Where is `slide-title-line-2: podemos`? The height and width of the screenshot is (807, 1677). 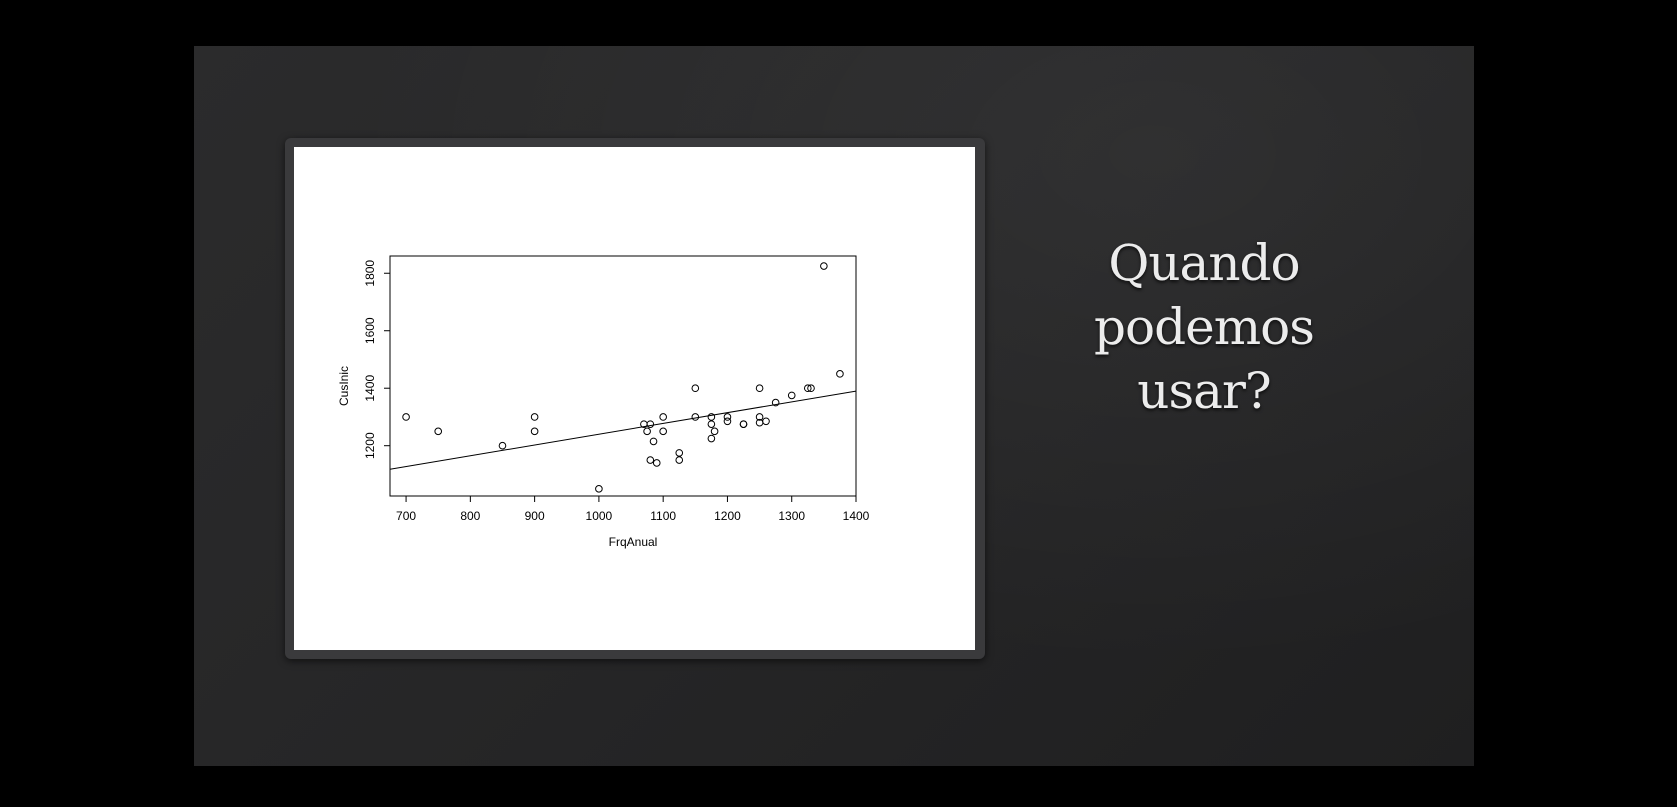
slide-title-line-2: podemos is located at coordinates (1204, 327).